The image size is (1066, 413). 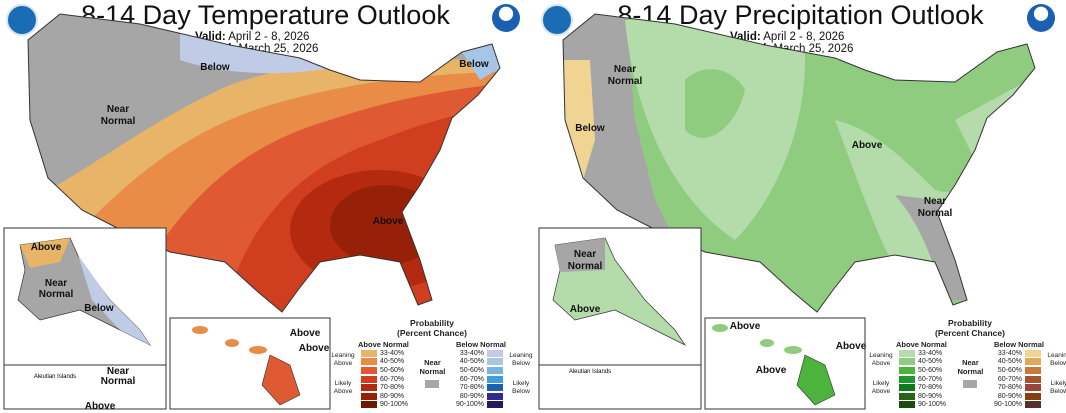 What do you see at coordinates (432, 384) in the screenshot?
I see `near-normal-swatch` at bounding box center [432, 384].